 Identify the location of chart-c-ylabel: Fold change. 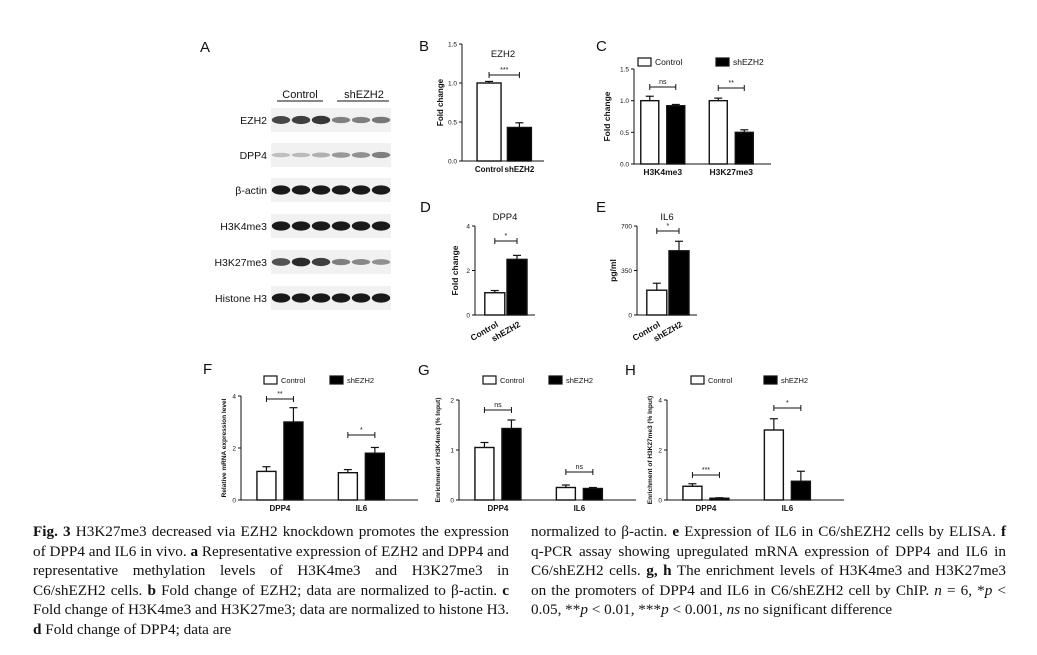
(607, 116).